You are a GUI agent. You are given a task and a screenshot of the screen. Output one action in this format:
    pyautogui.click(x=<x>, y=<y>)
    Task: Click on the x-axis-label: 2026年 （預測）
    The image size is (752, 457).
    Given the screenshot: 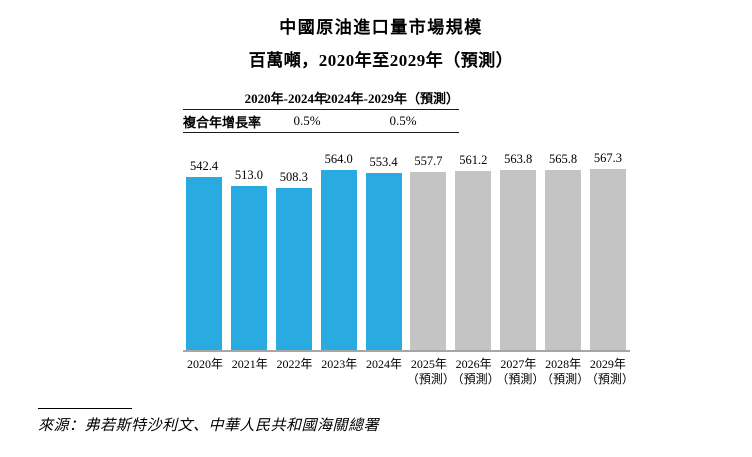 What is the action you would take?
    pyautogui.click(x=475, y=372)
    